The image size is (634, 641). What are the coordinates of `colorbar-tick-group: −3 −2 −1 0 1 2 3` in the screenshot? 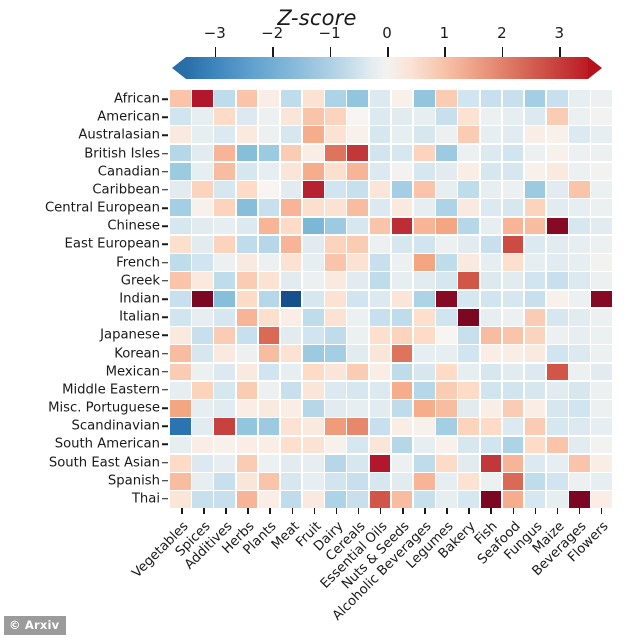 It's located at (387, 41).